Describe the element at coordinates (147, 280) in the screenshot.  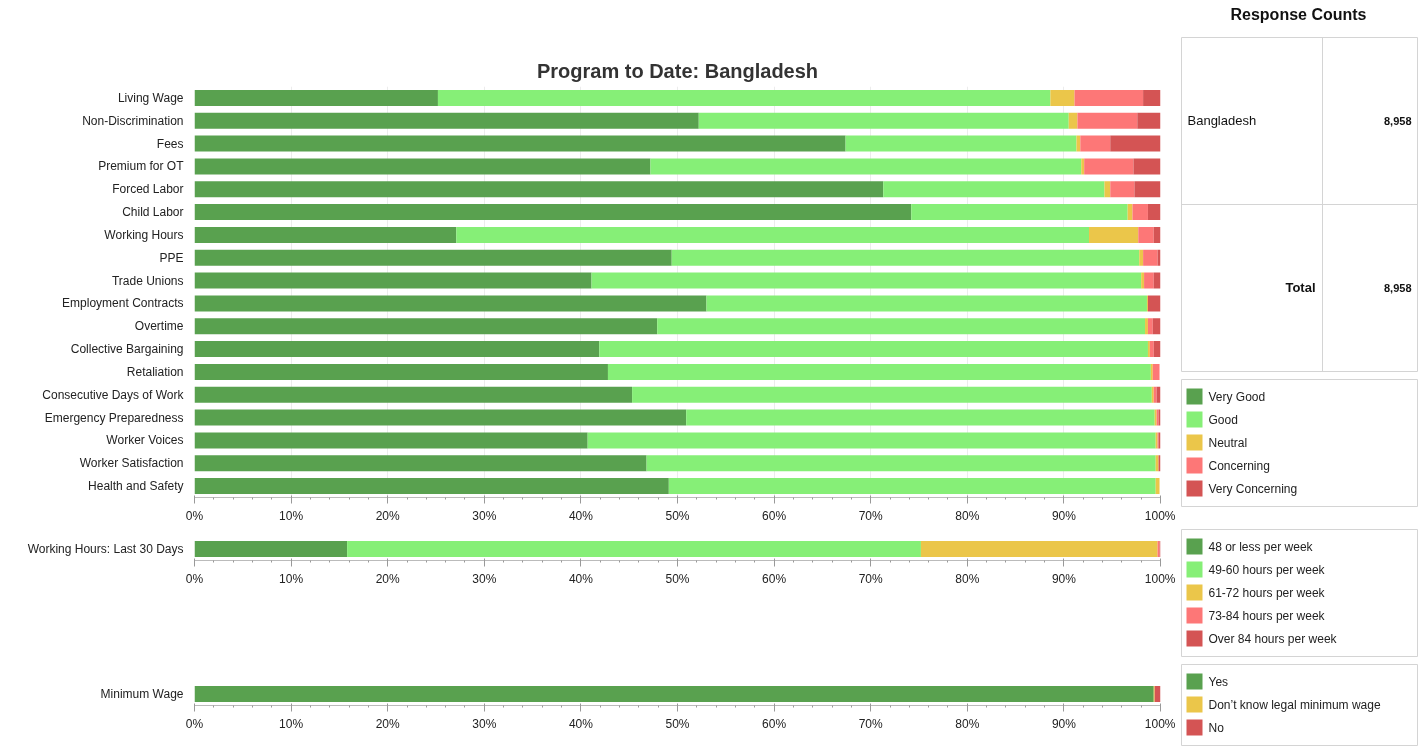
I see `y-tick-label: Trade Unions` at that location.